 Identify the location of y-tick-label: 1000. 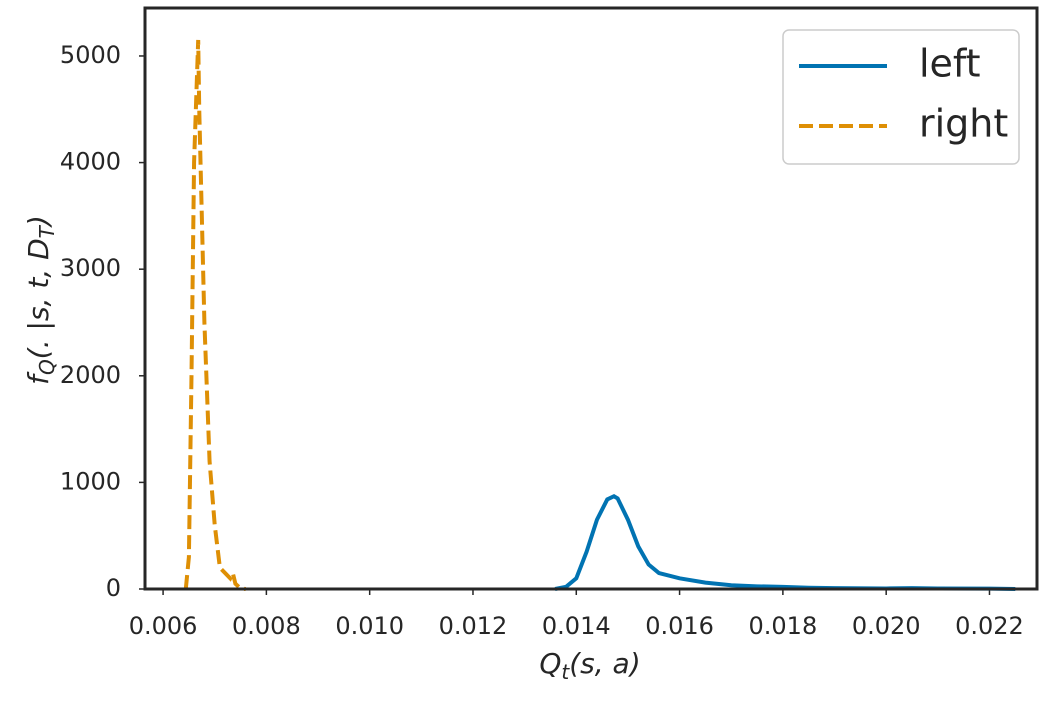
(90, 481).